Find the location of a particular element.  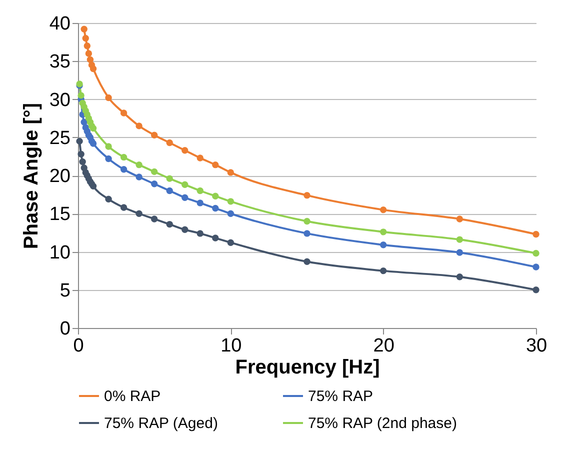

legend-label: 0% RAP is located at coordinates (132, 396).